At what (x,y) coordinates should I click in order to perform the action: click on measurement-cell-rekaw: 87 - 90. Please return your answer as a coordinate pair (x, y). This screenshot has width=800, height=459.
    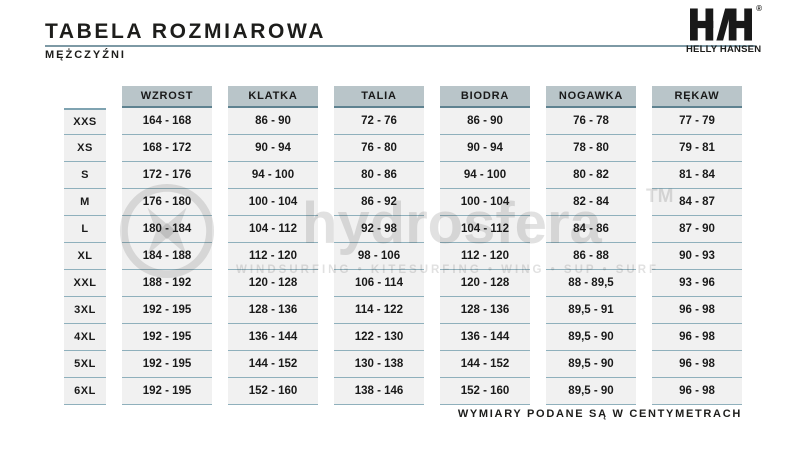
    Looking at the image, I should click on (697, 229).